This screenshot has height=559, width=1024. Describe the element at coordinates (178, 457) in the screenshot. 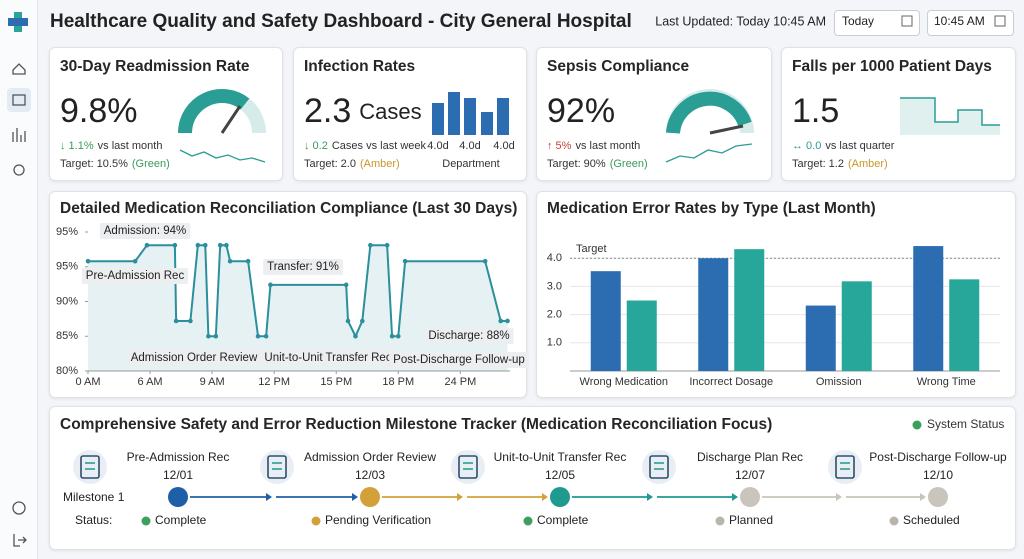

I see `milestone-label: Pre-Admission Rec` at that location.